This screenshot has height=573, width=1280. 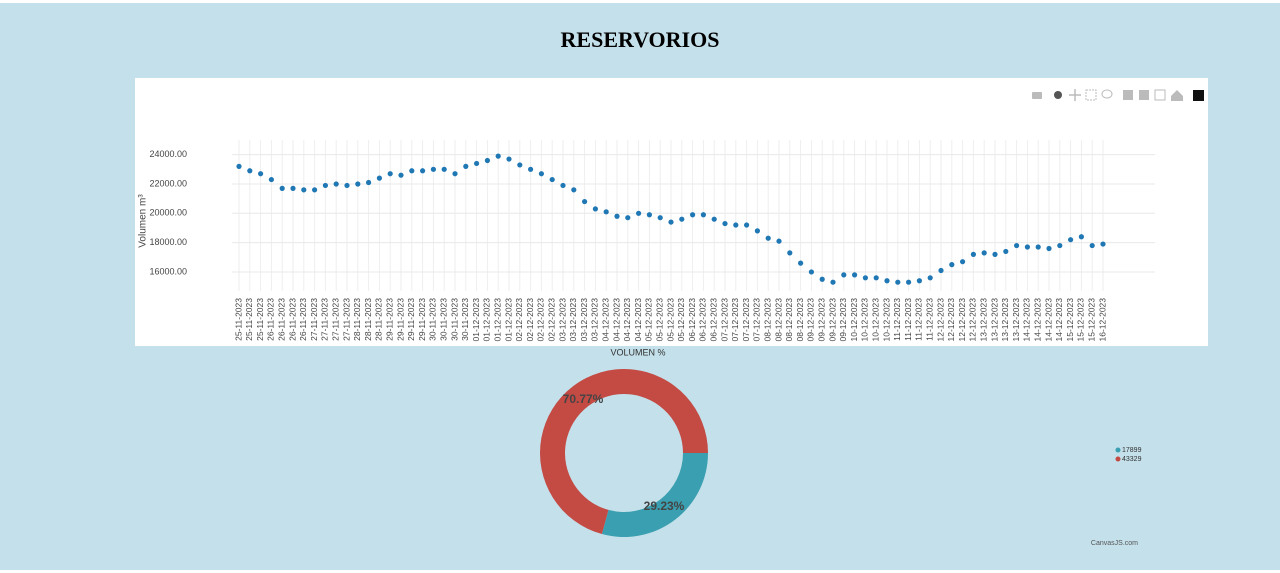 I want to click on x-tick-label: 13-12-2023, so click(x=1016, y=320).